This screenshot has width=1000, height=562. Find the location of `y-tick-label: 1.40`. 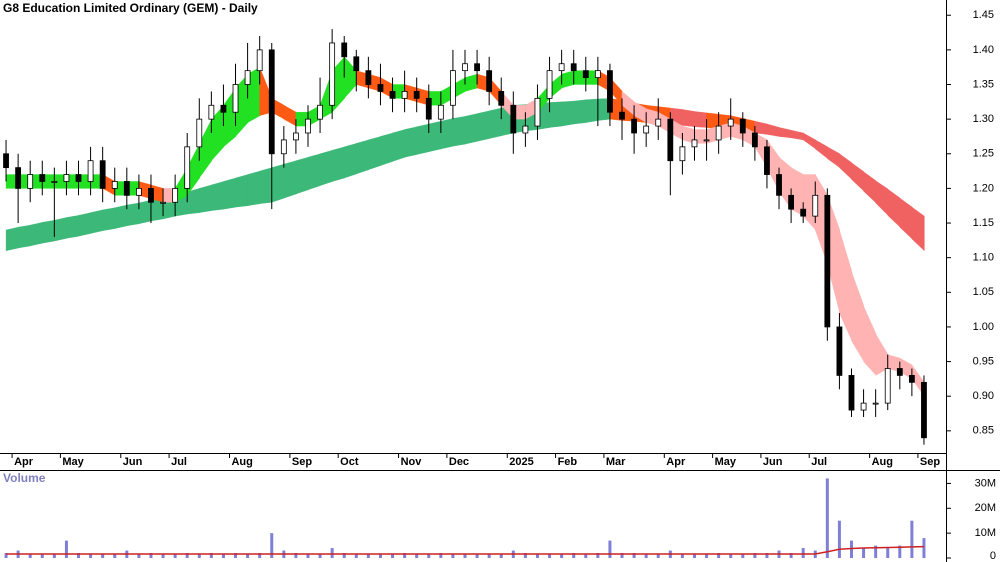

y-tick-label: 1.40 is located at coordinates (983, 50).